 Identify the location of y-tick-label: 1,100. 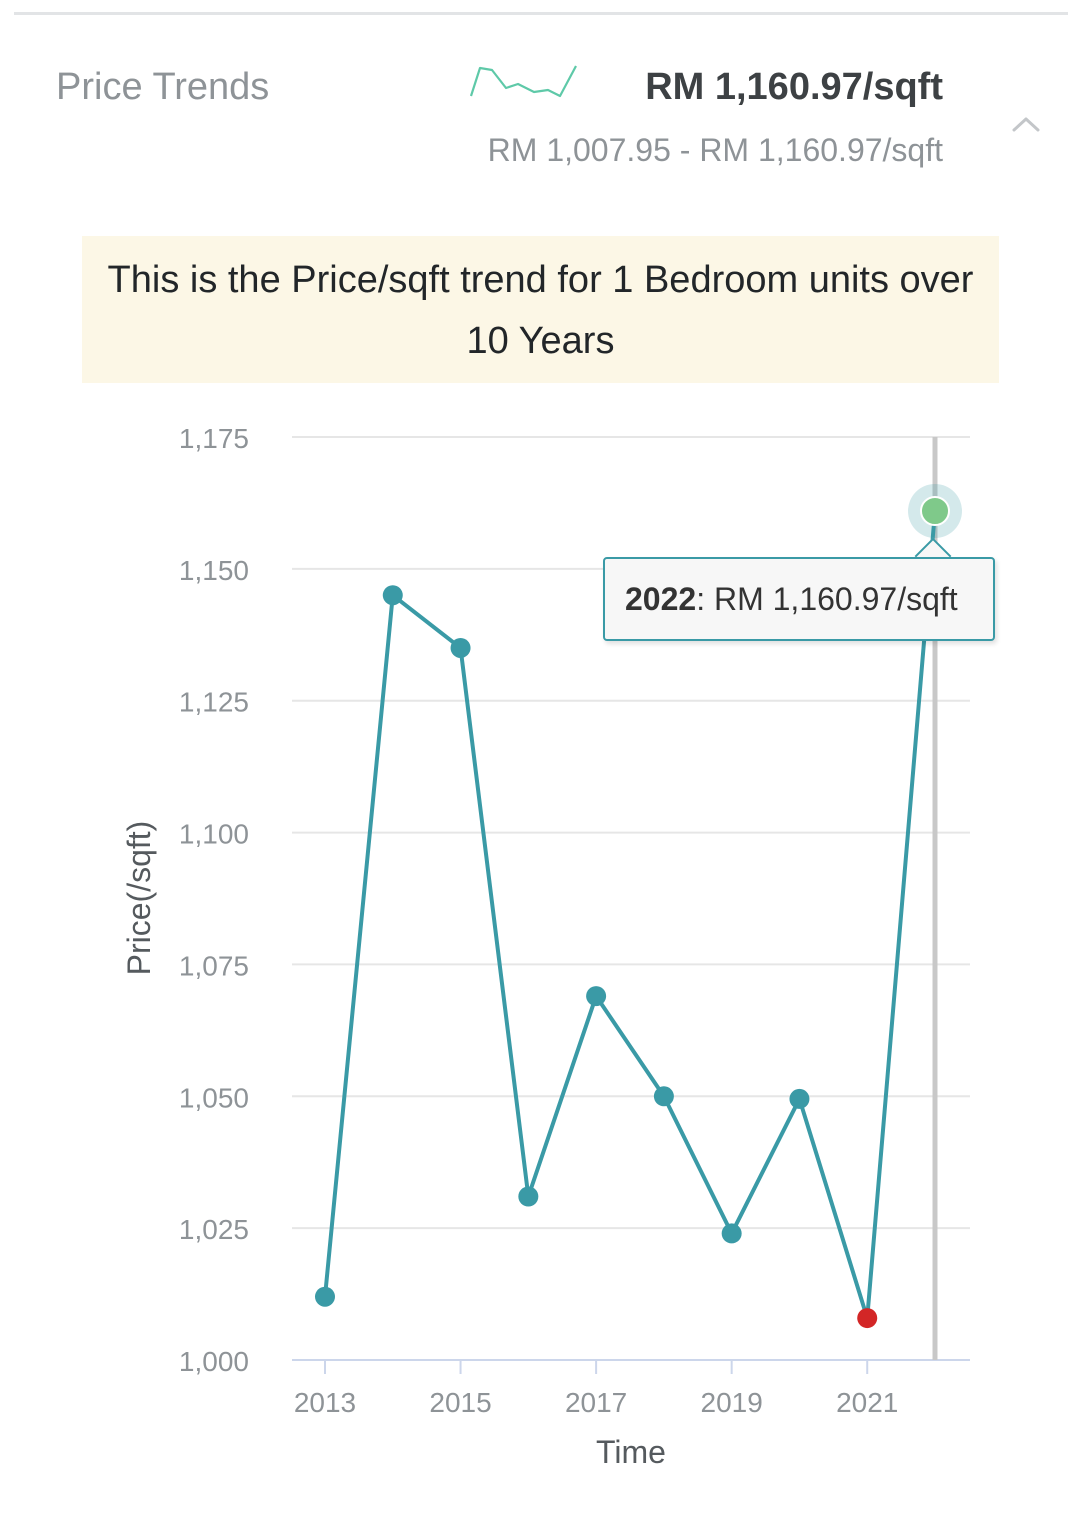
(214, 834).